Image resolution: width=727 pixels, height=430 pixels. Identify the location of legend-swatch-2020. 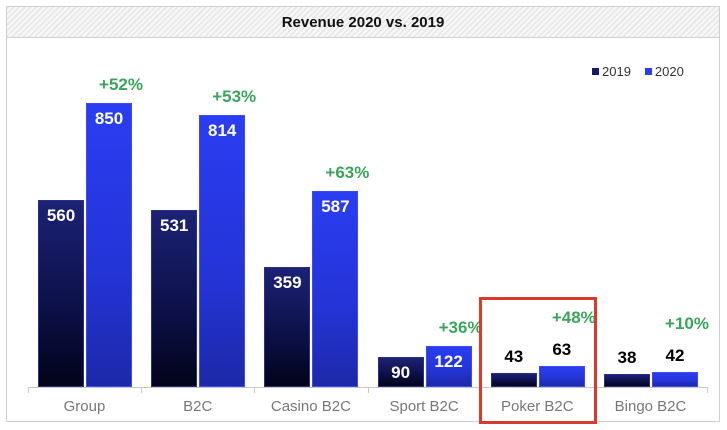
(648, 71).